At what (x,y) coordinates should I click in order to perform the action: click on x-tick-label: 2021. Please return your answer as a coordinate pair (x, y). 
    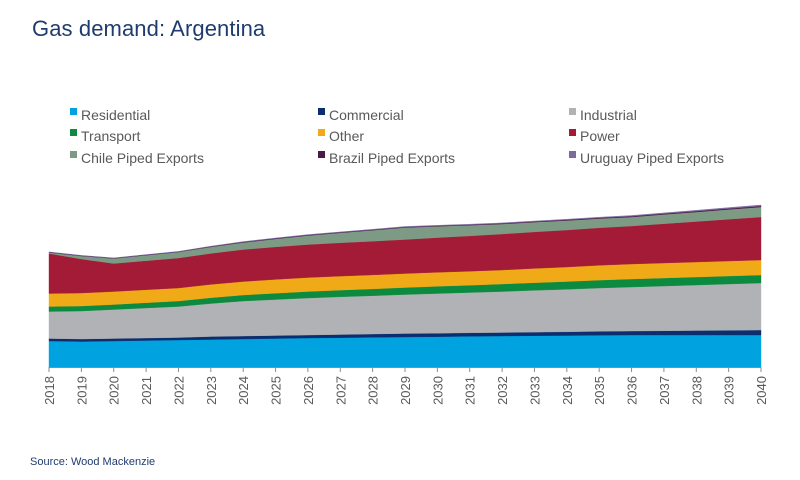
    Looking at the image, I should click on (146, 390).